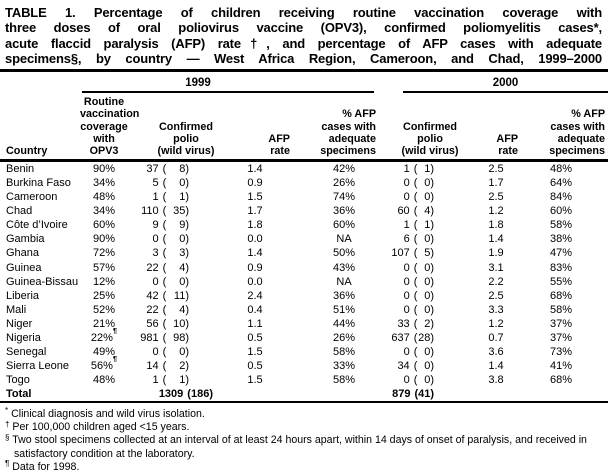  What do you see at coordinates (417, 169) in the screenshot?
I see `confirmed-polio-2000-cell: 11` at bounding box center [417, 169].